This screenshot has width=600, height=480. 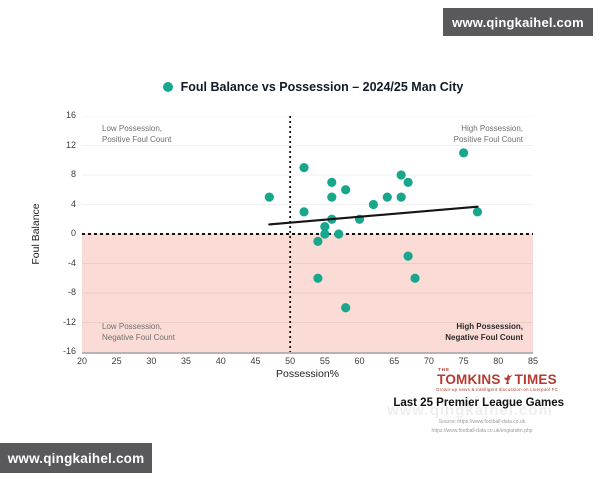 What do you see at coordinates (498, 361) in the screenshot?
I see `x-tick-label: 80` at bounding box center [498, 361].